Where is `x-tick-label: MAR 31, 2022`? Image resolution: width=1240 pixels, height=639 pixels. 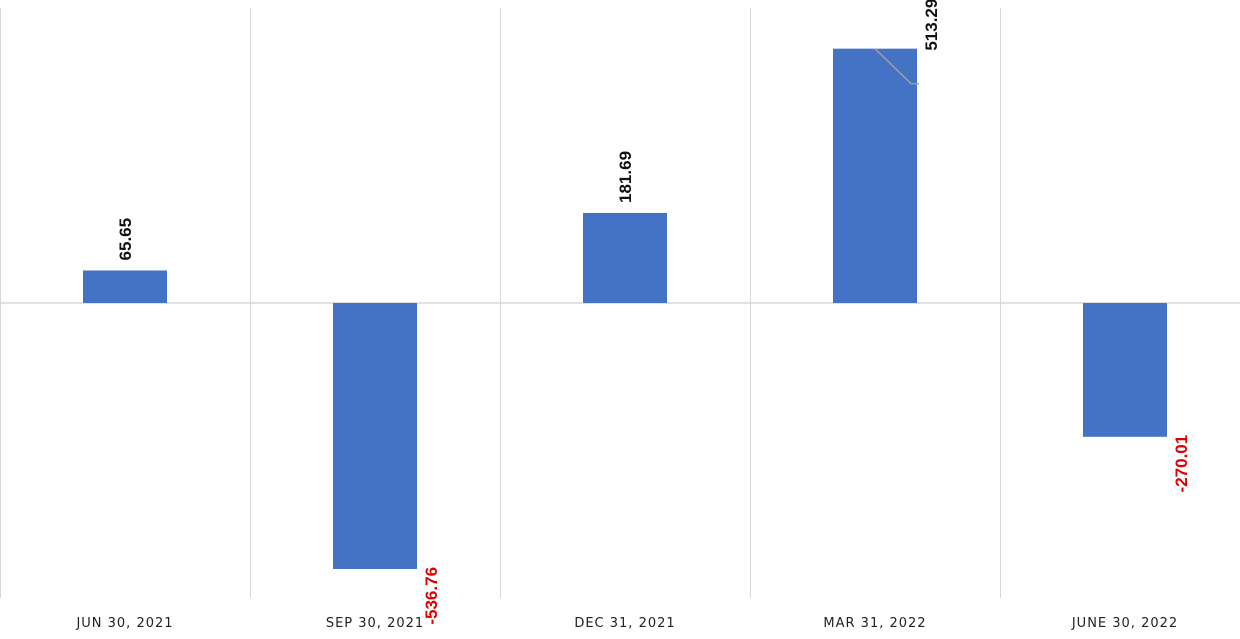 x-tick-label: MAR 31, 2022 is located at coordinates (874, 623).